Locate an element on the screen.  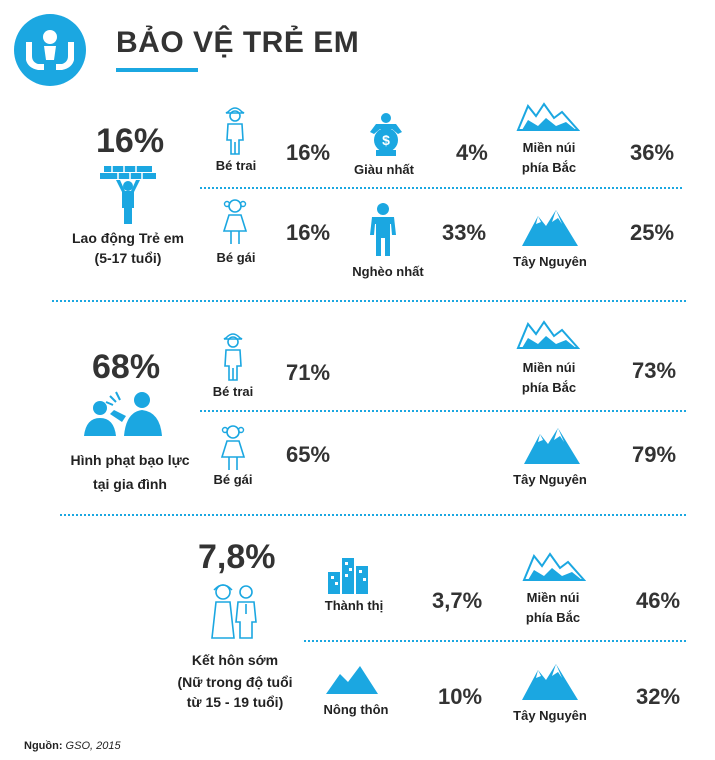
marriage-north-label1: Miền núi is located at coordinates (553, 597).